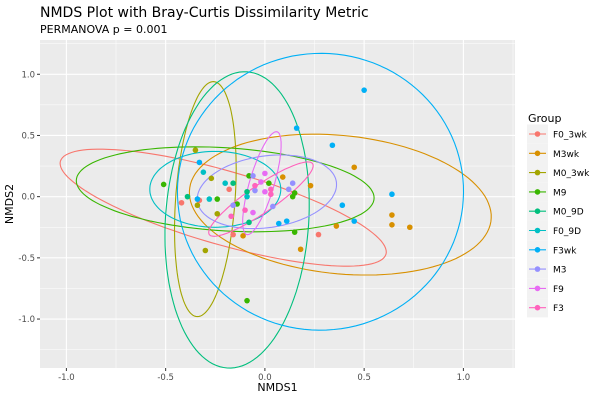  Describe the element at coordinates (277, 387) in the screenshot. I see `x-axis-label: NMDS1` at that location.